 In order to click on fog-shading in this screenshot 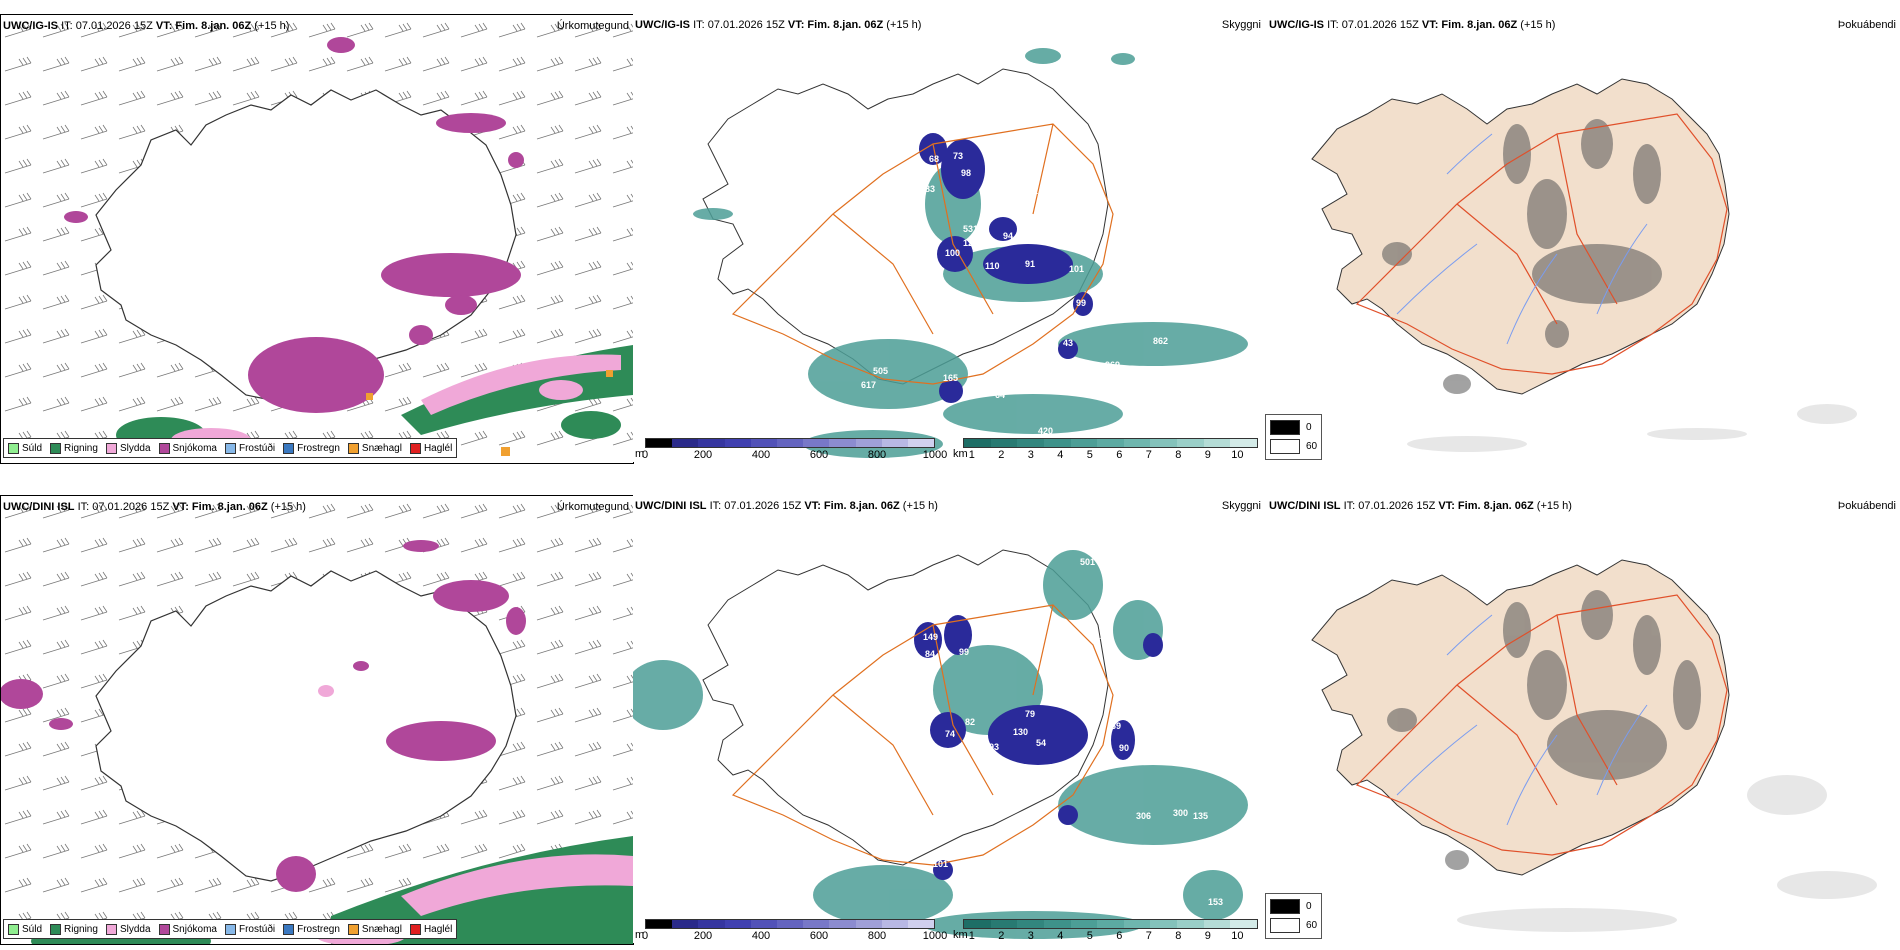, I will do `click(1522, 256)`.